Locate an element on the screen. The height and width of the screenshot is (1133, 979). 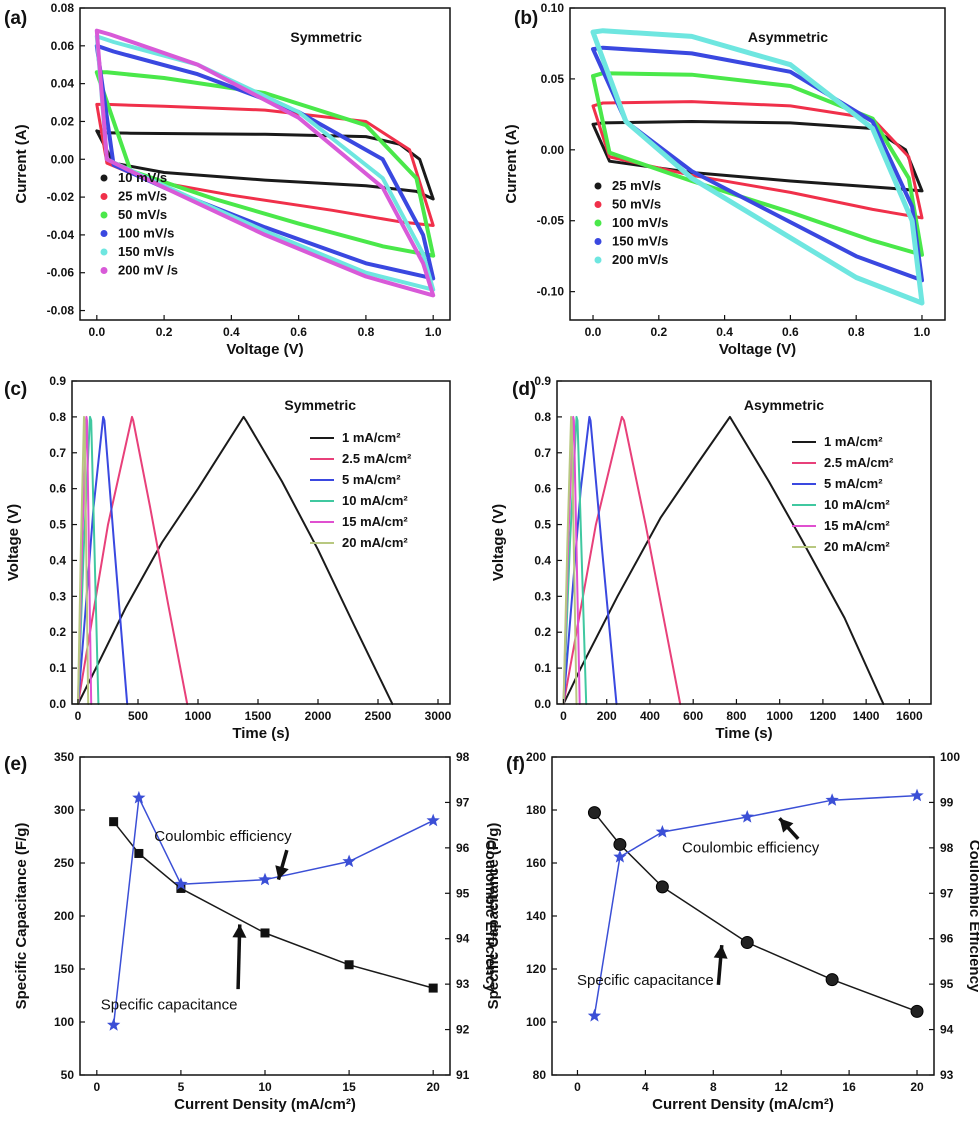
plot-frame-f is located at coordinates (743, 916).